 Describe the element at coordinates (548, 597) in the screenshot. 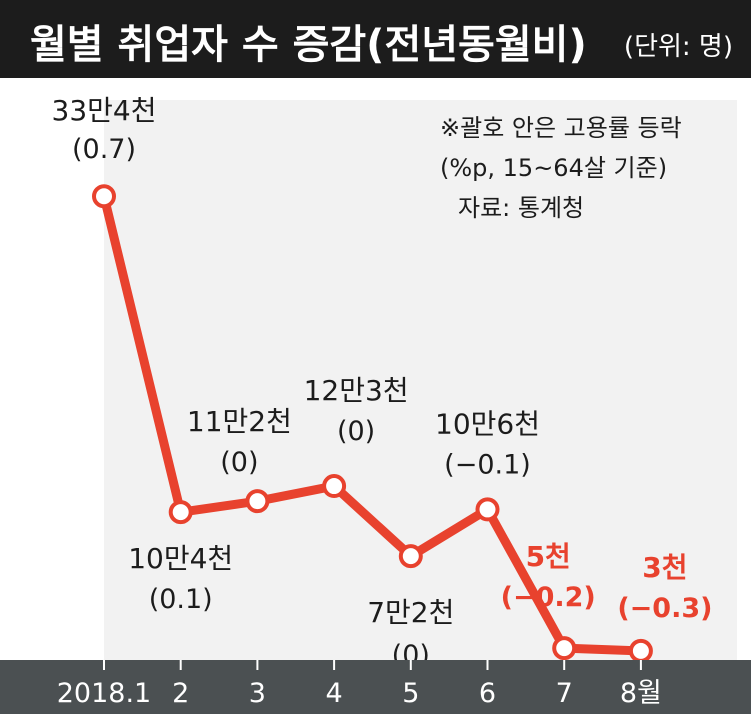

I see `rate-label-7: (−0.2)` at that location.